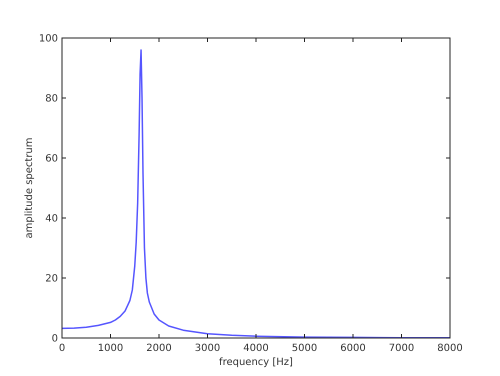 The height and width of the screenshot is (376, 500). What do you see at coordinates (51, 219) in the screenshot?
I see `y-tick-label: 40` at bounding box center [51, 219].